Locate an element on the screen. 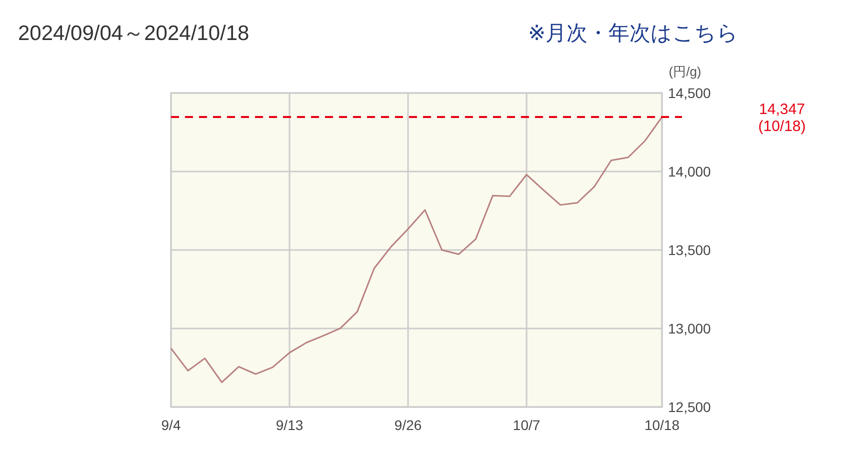 The image size is (855, 466). chart-title: 2024/09/04～2024/10/18 is located at coordinates (134, 33).